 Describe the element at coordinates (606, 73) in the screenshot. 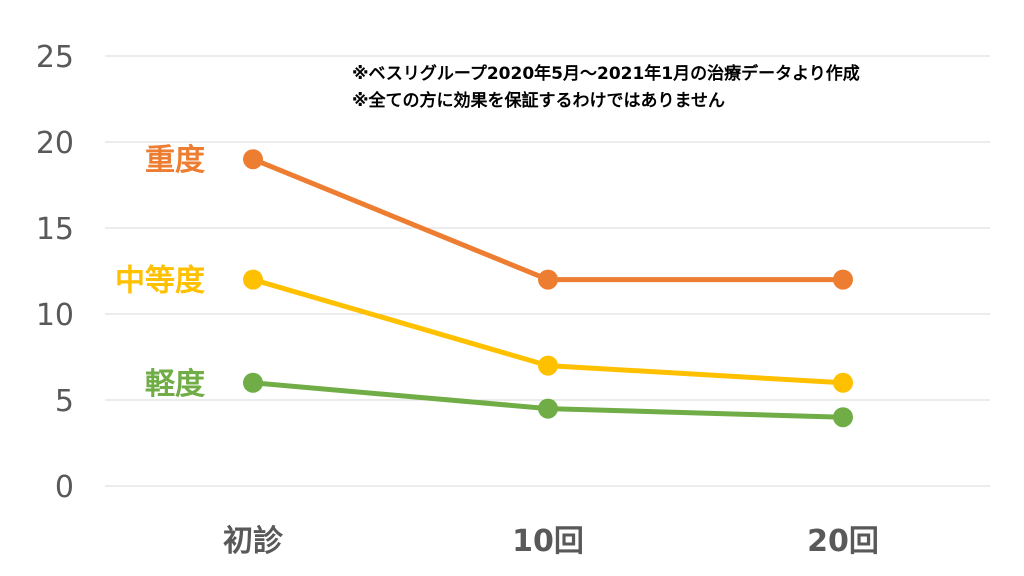

I see `annotation-source: ※ベスリグループ2020年5月〜2021年1月の治療データより作成` at that location.